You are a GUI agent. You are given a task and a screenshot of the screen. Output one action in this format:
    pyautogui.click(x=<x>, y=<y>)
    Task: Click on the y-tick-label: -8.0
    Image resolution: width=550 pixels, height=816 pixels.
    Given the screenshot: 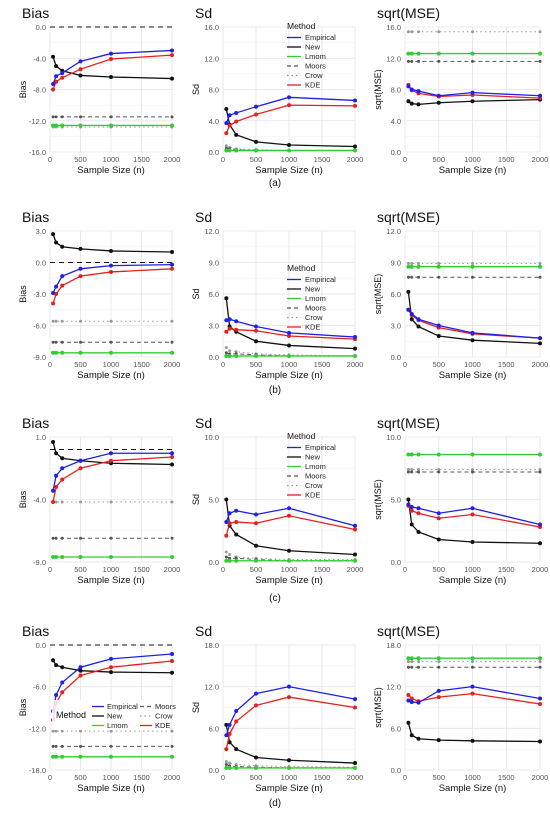 What is the action you would take?
    pyautogui.click(x=39, y=90)
    